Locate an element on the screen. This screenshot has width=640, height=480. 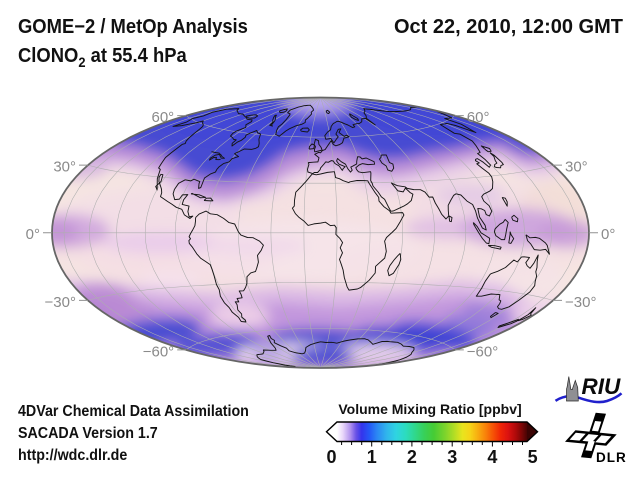
svg-text: 4 is located at coordinates (492, 457).